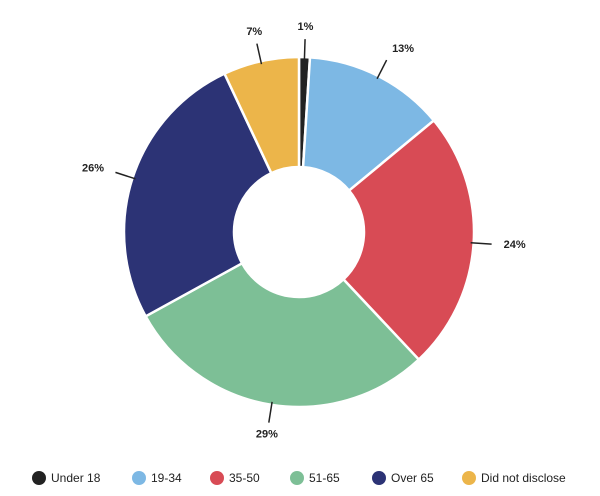 This screenshot has width=600, height=496. Describe the element at coordinates (305, 27) in the screenshot. I see `value-label: 1%` at that location.